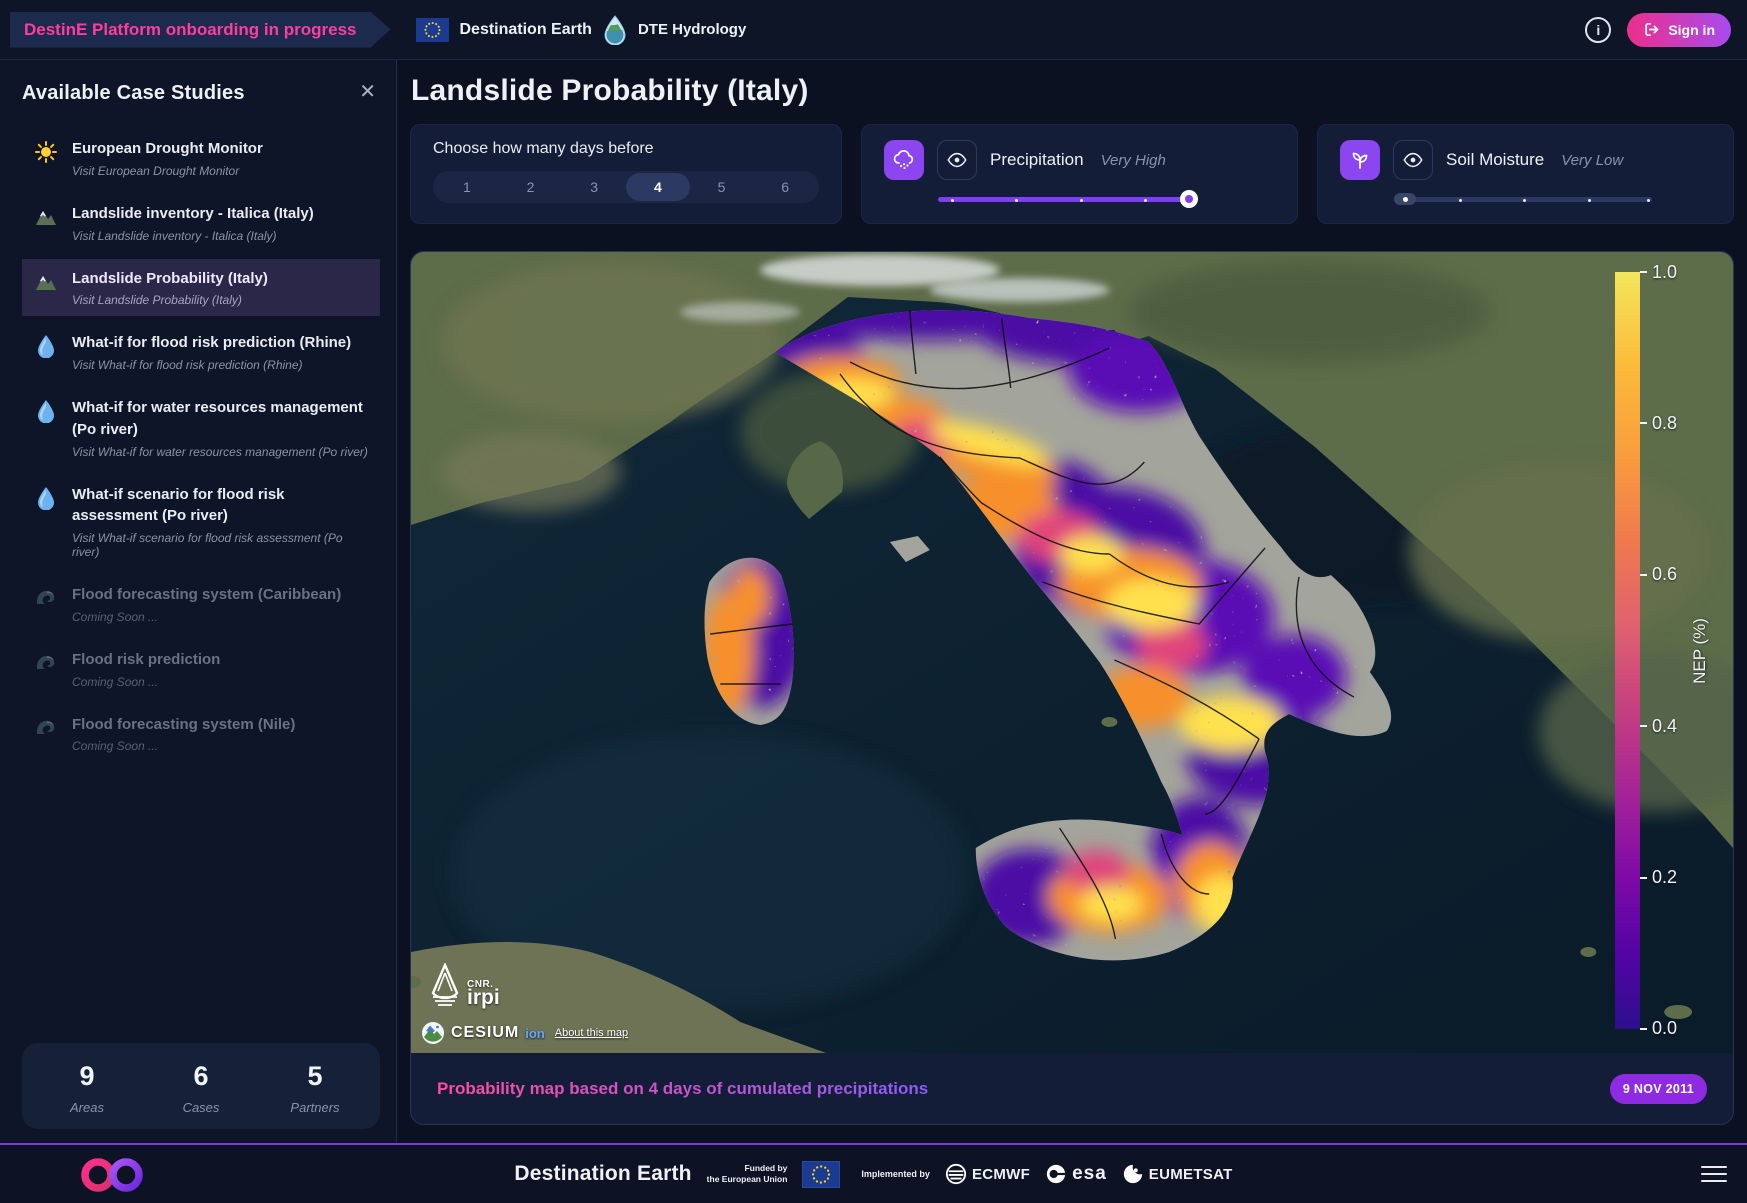 The height and width of the screenshot is (1203, 1747). What do you see at coordinates (485, 1032) in the screenshot?
I see `cesium-wordmark: CESIUM` at bounding box center [485, 1032].